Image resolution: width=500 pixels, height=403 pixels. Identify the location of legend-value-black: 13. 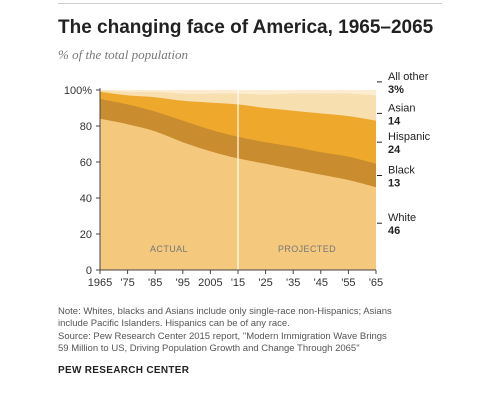
(394, 184).